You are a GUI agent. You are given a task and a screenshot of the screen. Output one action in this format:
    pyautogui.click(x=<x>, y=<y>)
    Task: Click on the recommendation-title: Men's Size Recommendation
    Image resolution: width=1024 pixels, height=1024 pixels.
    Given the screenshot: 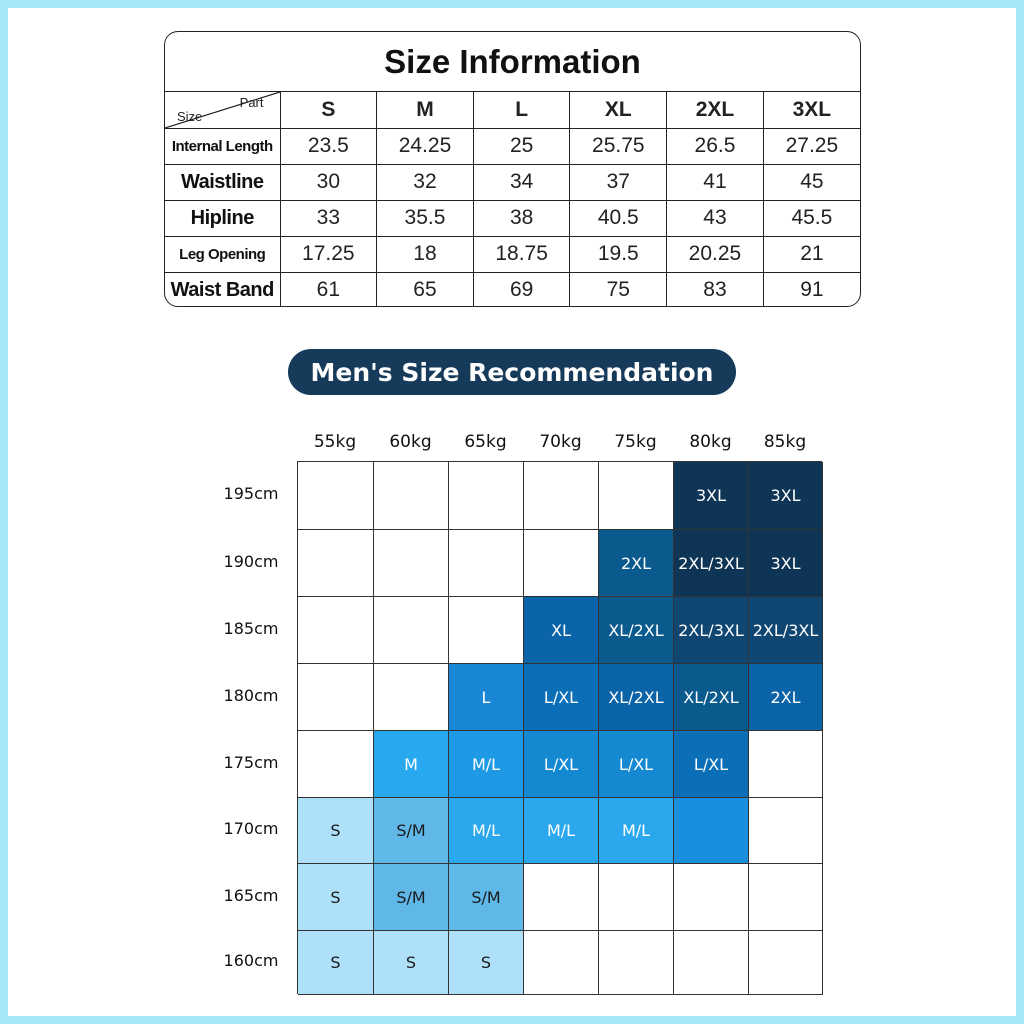 What is the action you would take?
    pyautogui.click(x=512, y=372)
    